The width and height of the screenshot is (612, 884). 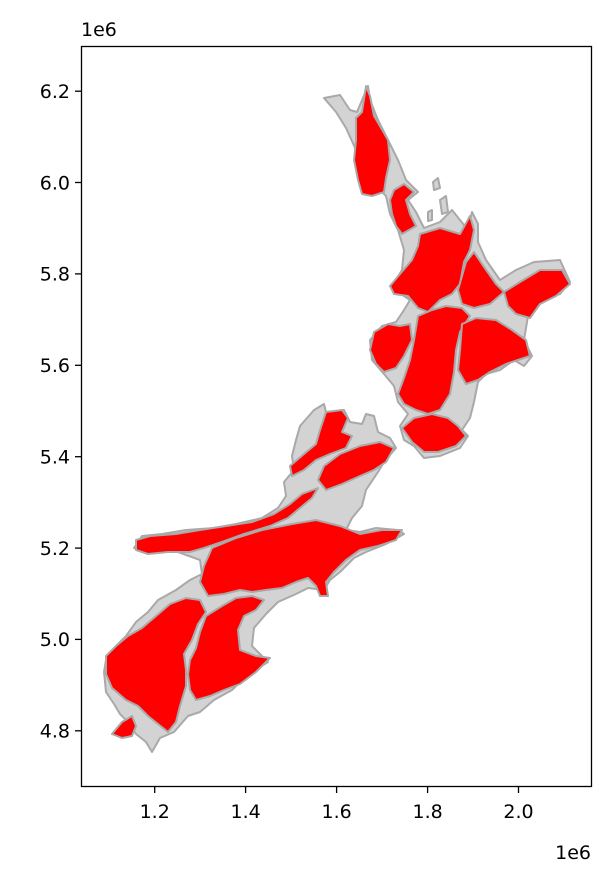 What do you see at coordinates (55, 732) in the screenshot?
I see `y-tick-label: 4.8` at bounding box center [55, 732].